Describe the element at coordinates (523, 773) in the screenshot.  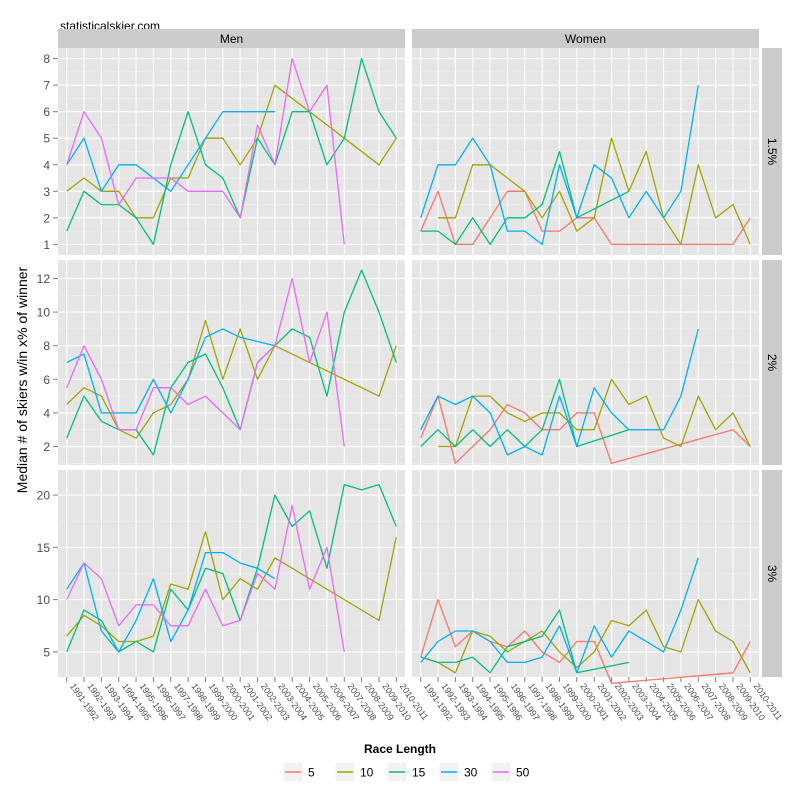
I see `legend-label: 50` at that location.